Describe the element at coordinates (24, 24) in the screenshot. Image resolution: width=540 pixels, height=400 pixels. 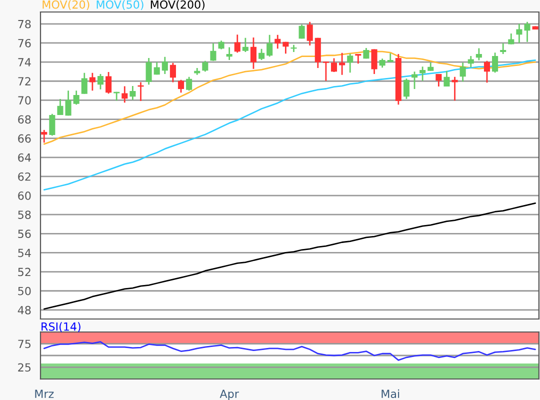
I see `y-tick-label: 78` at that location.